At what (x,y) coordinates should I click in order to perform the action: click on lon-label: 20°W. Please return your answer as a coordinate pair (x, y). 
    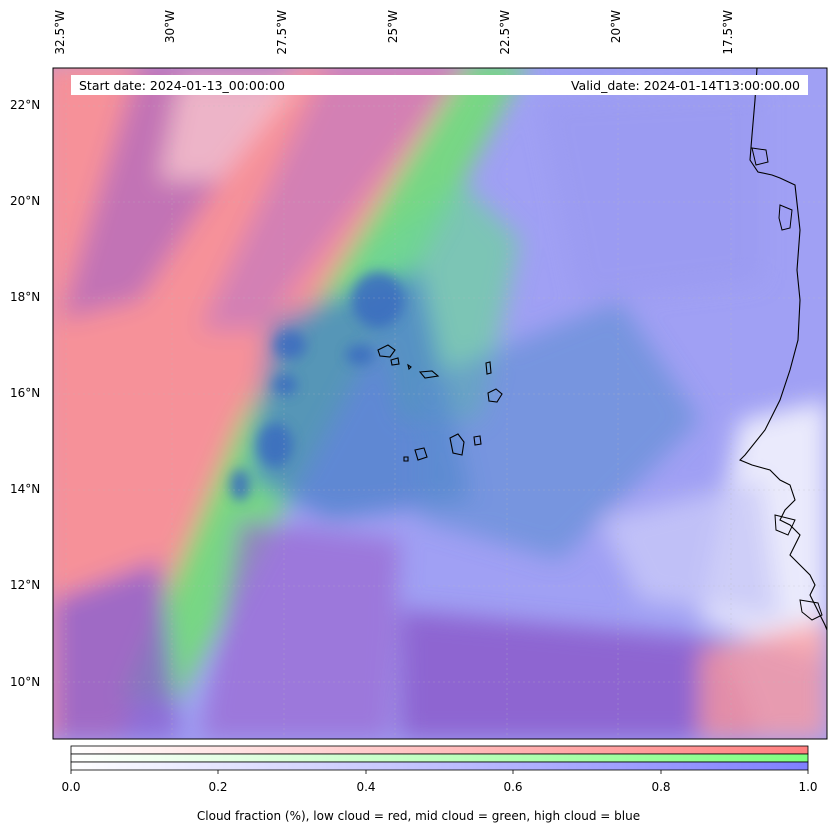
    Looking at the image, I should click on (616, 27).